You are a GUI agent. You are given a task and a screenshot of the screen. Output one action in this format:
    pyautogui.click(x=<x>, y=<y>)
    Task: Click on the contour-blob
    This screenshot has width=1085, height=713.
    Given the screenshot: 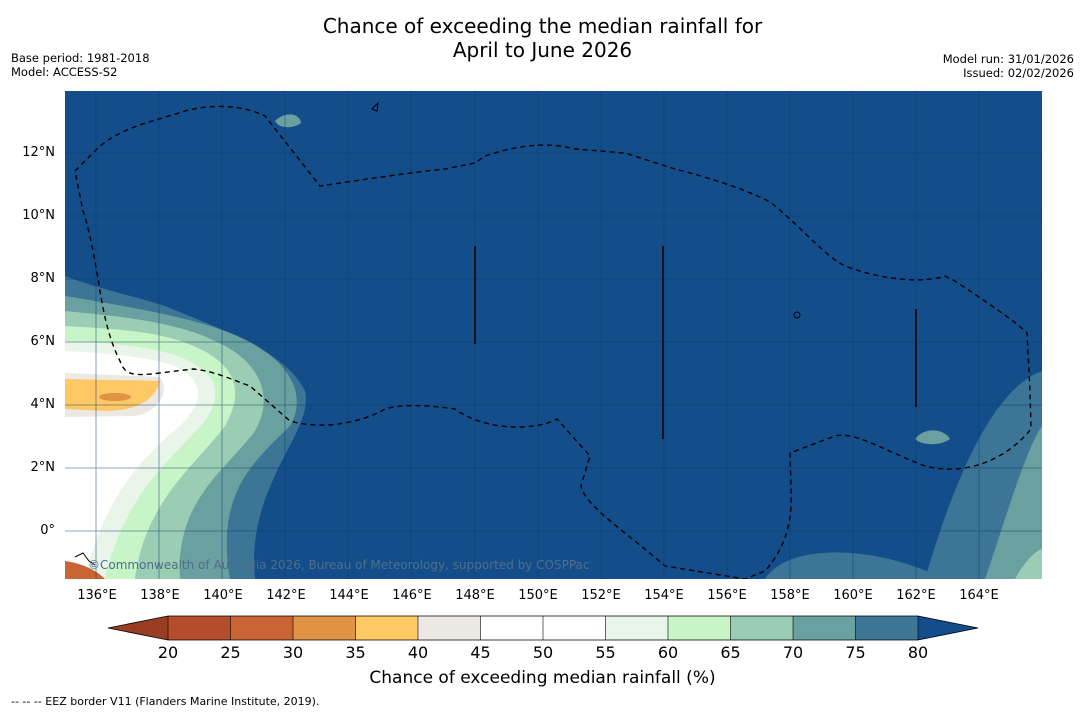 What is the action you would take?
    pyautogui.click(x=932, y=437)
    